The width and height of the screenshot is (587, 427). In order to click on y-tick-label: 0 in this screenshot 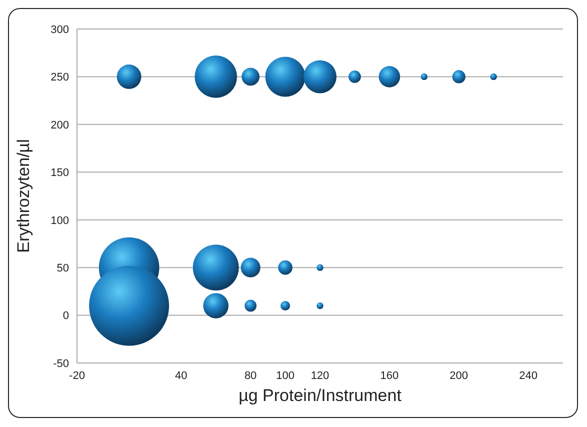, I will do `click(65, 316)`.